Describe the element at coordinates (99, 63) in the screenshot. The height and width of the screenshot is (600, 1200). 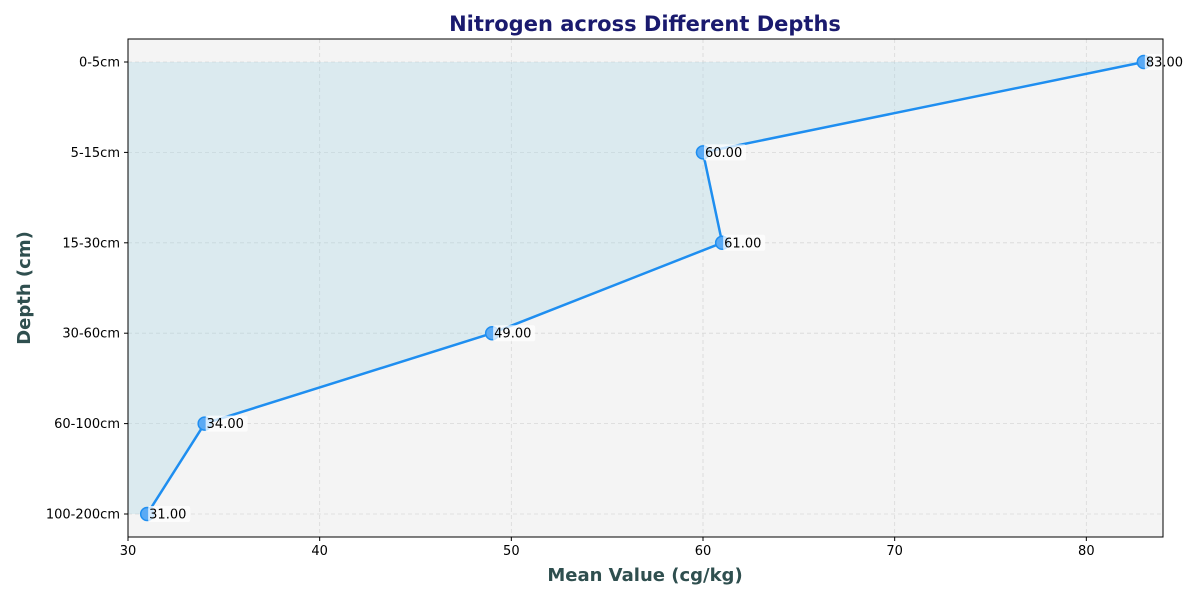
I see `y-tick-label: 0-5cm` at that location.